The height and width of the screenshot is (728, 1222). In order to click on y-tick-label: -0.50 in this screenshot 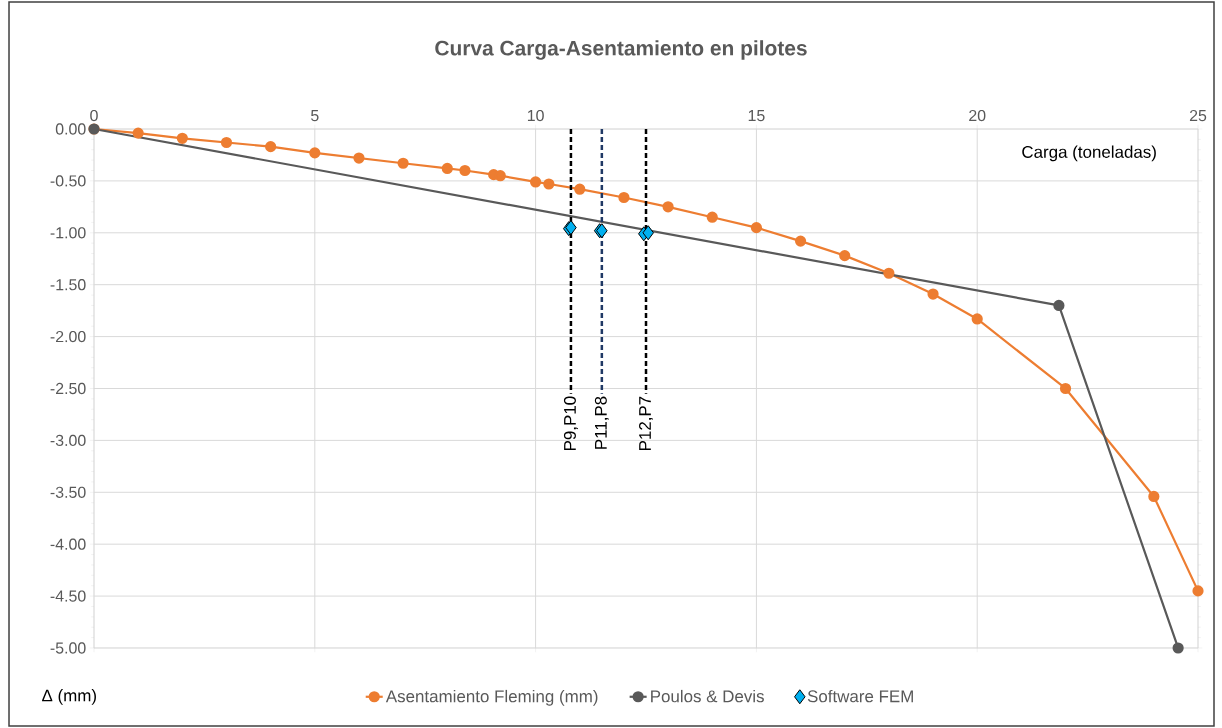, I will do `click(68, 181)`.